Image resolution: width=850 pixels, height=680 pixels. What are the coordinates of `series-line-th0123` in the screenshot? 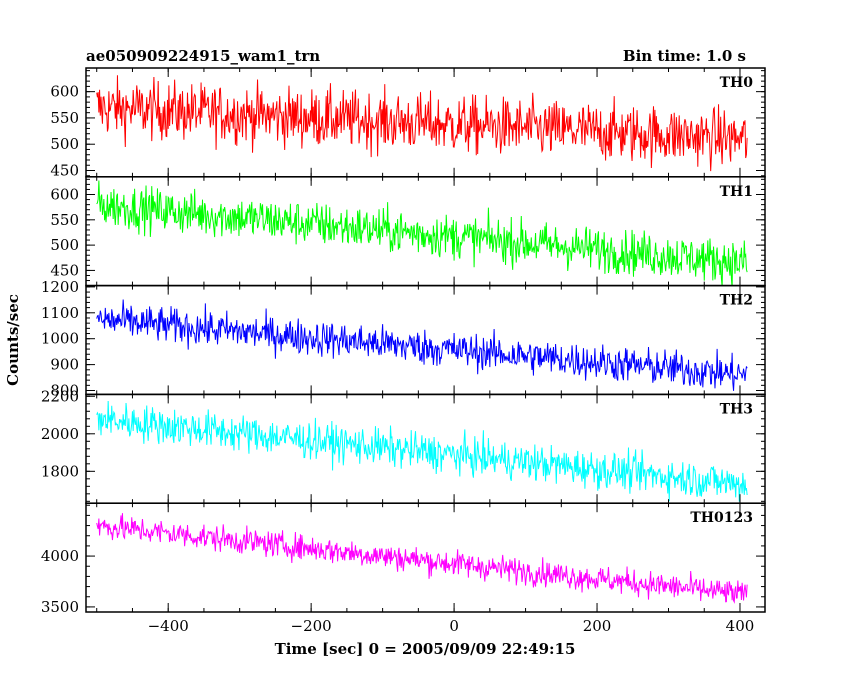 It's located at (422, 558).